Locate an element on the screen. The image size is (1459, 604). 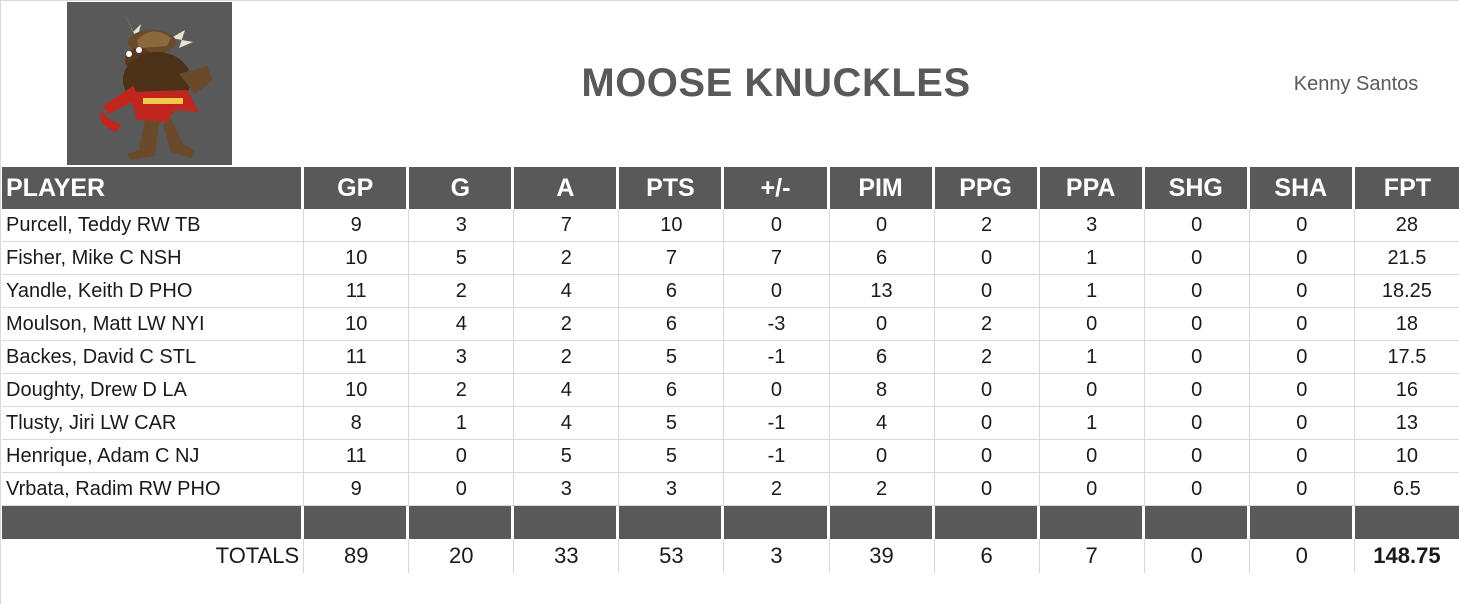
gp-cell: 8 is located at coordinates (357, 423).